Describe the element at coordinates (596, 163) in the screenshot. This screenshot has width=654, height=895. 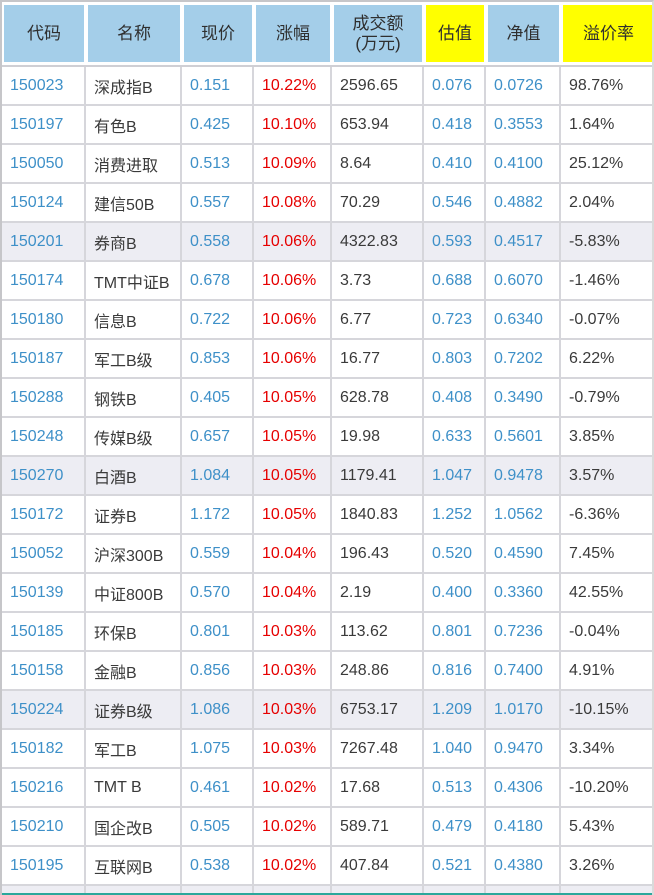
I see `premium-rate: 25.12%` at that location.